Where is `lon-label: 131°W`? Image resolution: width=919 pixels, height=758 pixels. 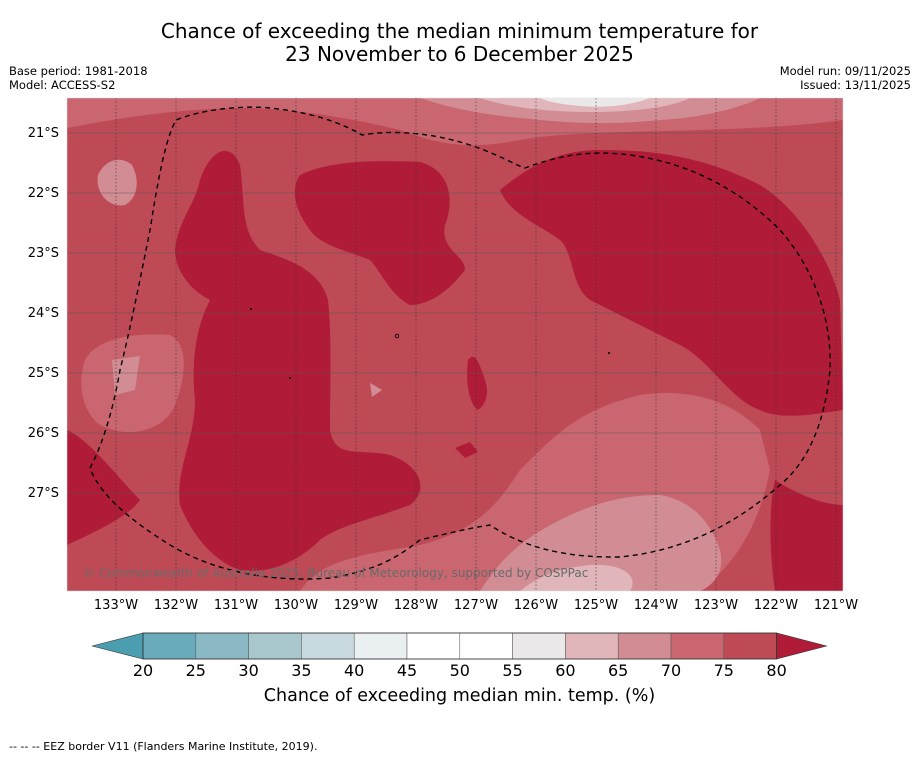
lon-label: 131°W is located at coordinates (236, 605).